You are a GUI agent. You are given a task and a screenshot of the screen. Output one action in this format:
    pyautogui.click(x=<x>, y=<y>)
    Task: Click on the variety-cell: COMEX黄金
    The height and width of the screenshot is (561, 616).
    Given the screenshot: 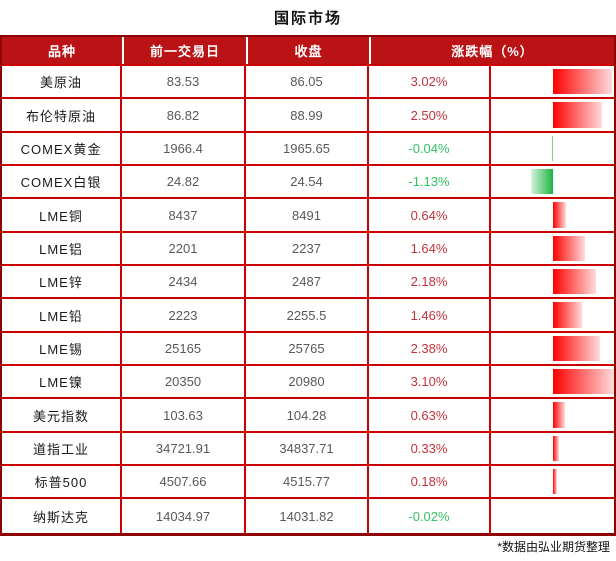 What is the action you would take?
    pyautogui.click(x=62, y=148)
    